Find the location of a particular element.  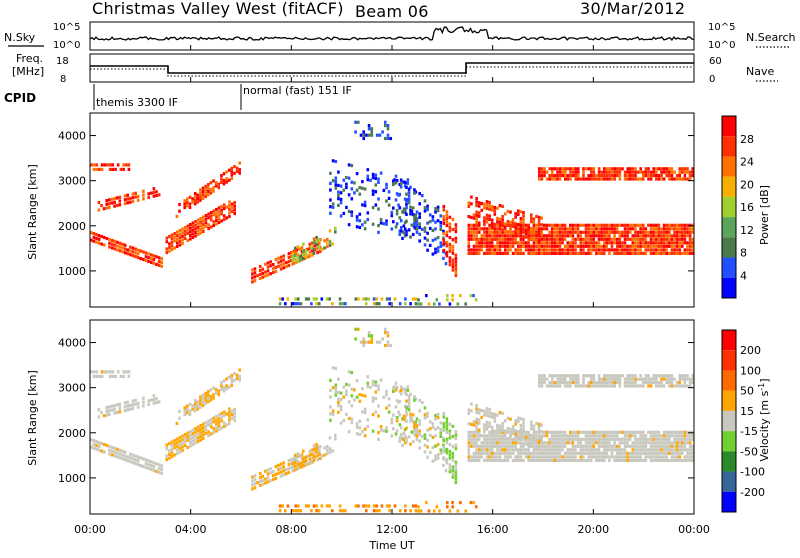

power-colorbar-swatch is located at coordinates (729, 267).